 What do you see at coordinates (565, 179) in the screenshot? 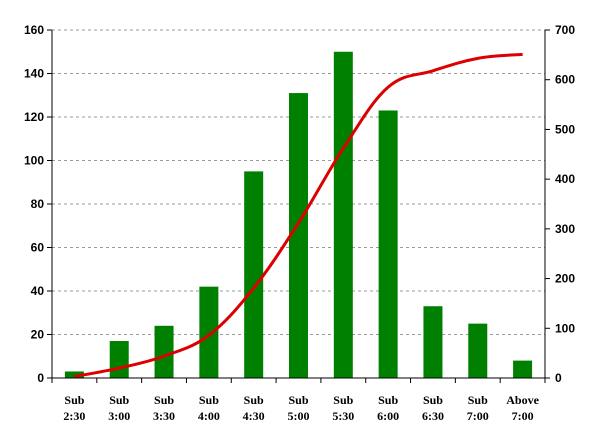
I see `right-tick-label: 400` at bounding box center [565, 179].